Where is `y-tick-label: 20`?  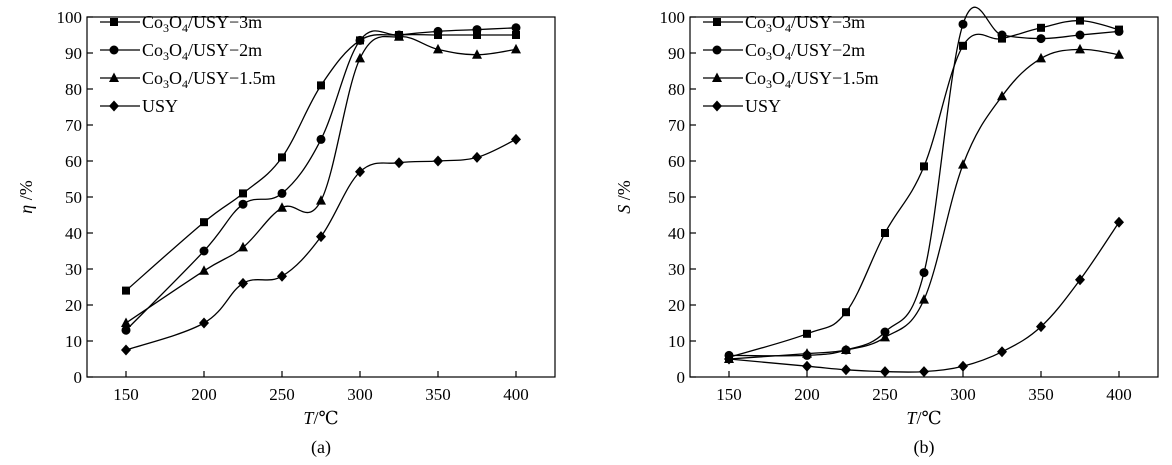
y-tick-label: 20 is located at coordinates (73, 305).